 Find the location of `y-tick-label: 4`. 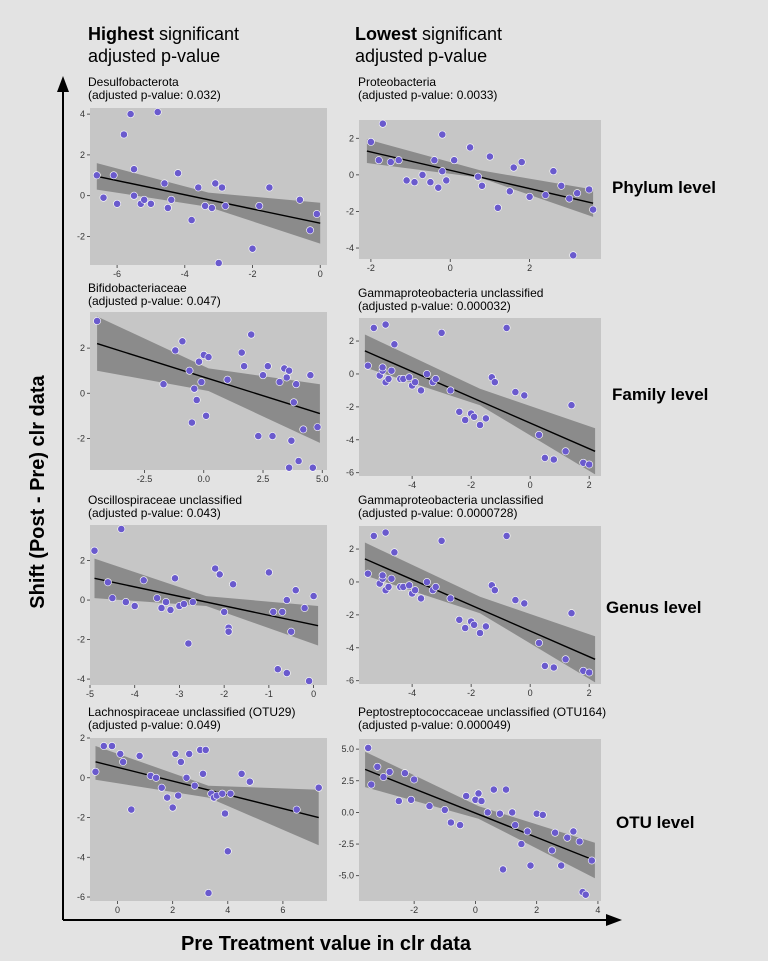

y-tick-label: 4 is located at coordinates (82, 114).